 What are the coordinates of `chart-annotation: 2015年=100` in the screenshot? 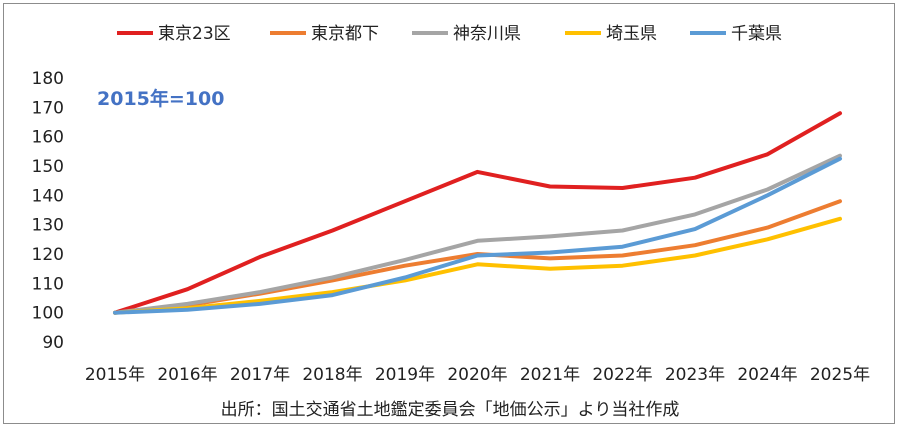 It's located at (160, 98).